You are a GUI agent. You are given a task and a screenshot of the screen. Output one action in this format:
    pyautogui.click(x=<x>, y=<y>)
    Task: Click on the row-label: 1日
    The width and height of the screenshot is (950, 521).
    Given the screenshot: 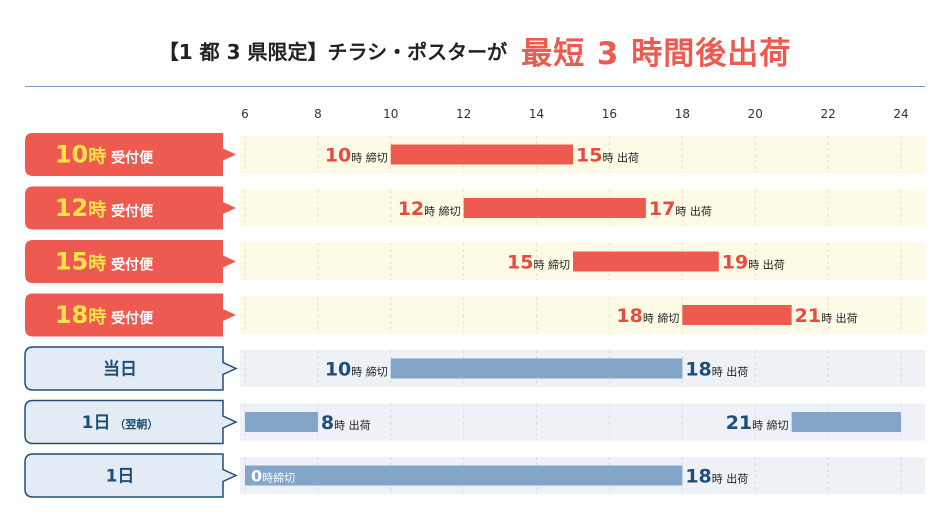 What is the action you would take?
    pyautogui.click(x=120, y=477)
    